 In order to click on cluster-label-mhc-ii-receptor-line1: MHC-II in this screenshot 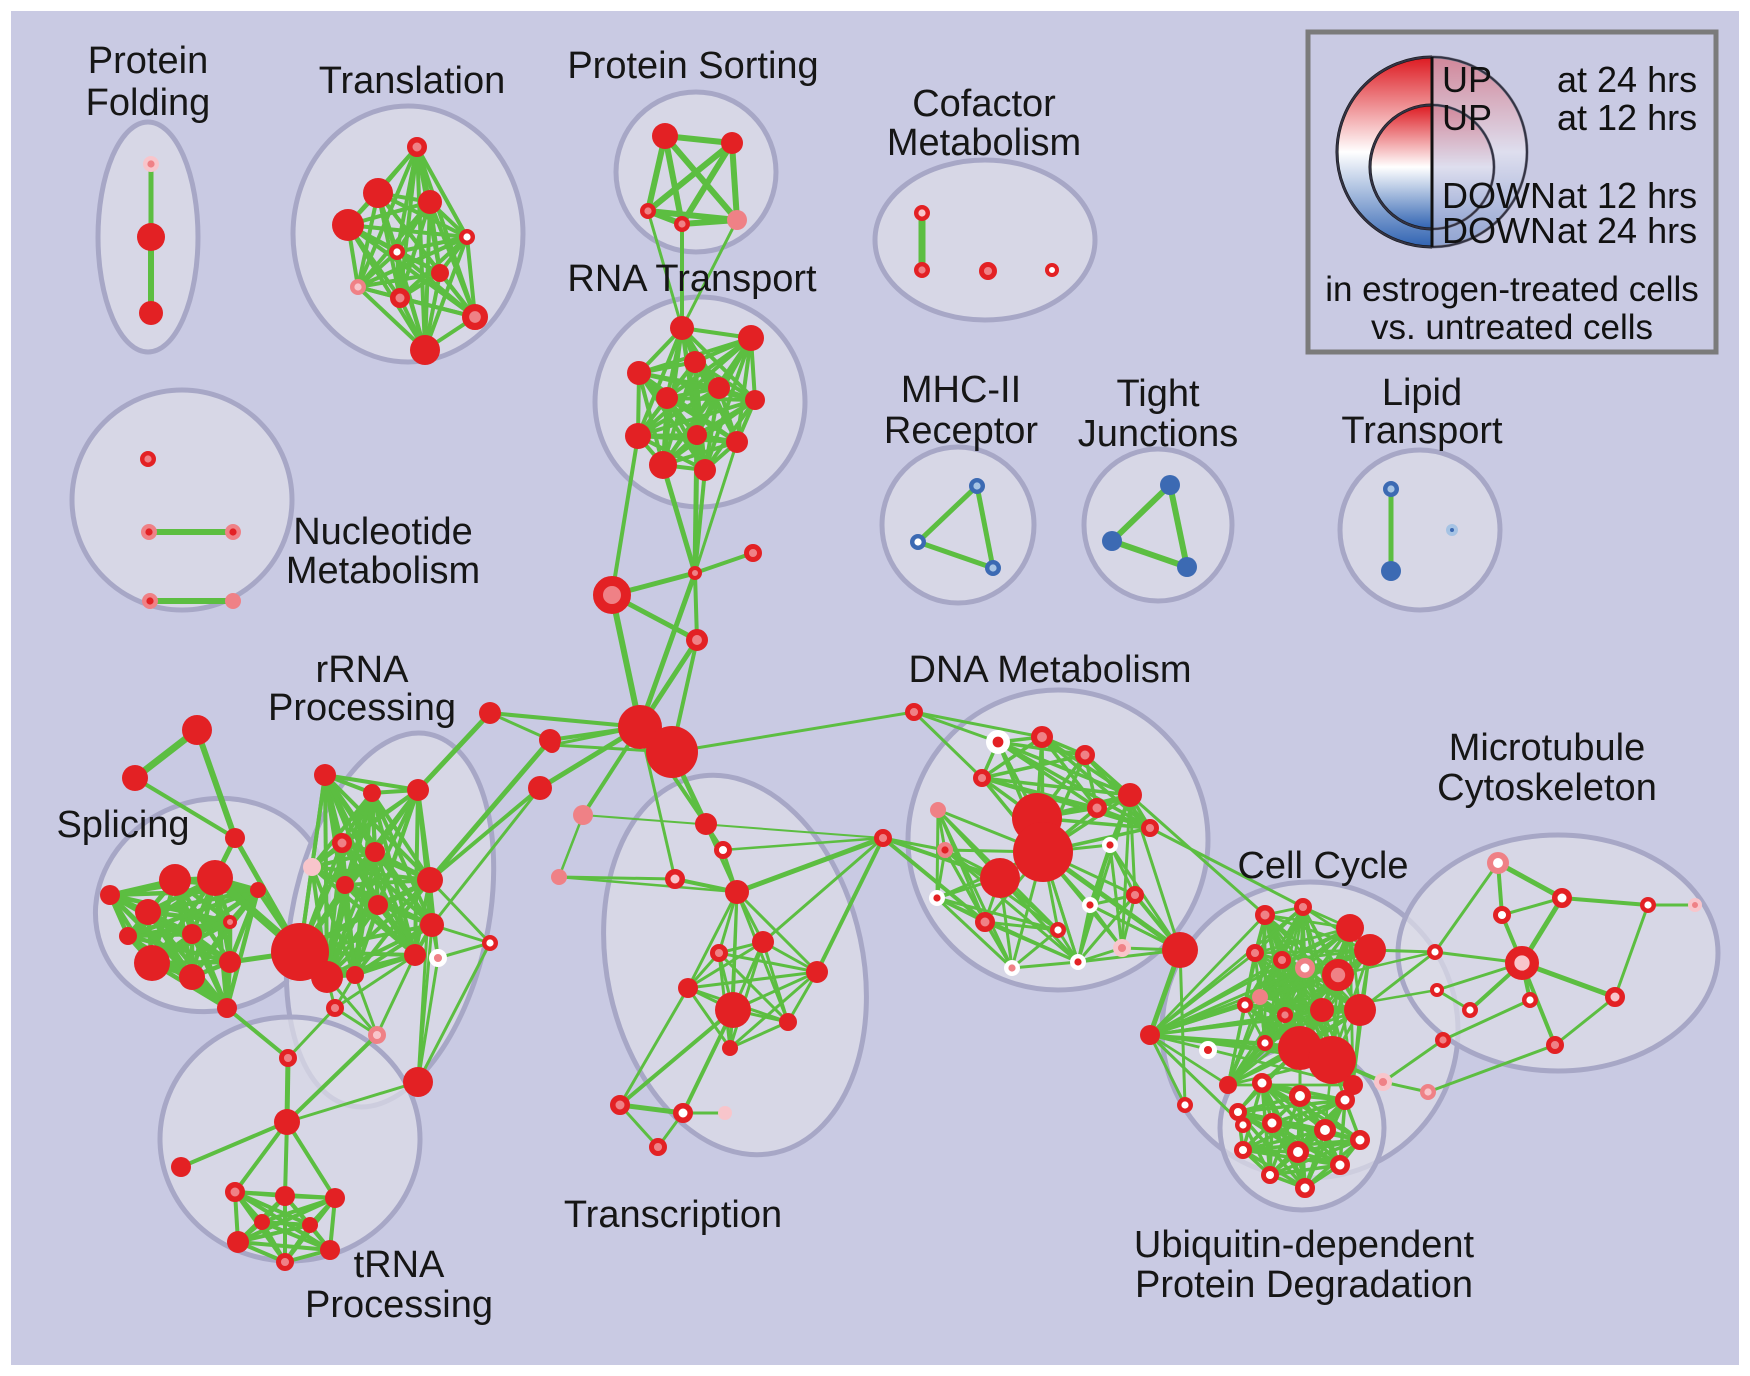, I will do `click(961, 390)`.